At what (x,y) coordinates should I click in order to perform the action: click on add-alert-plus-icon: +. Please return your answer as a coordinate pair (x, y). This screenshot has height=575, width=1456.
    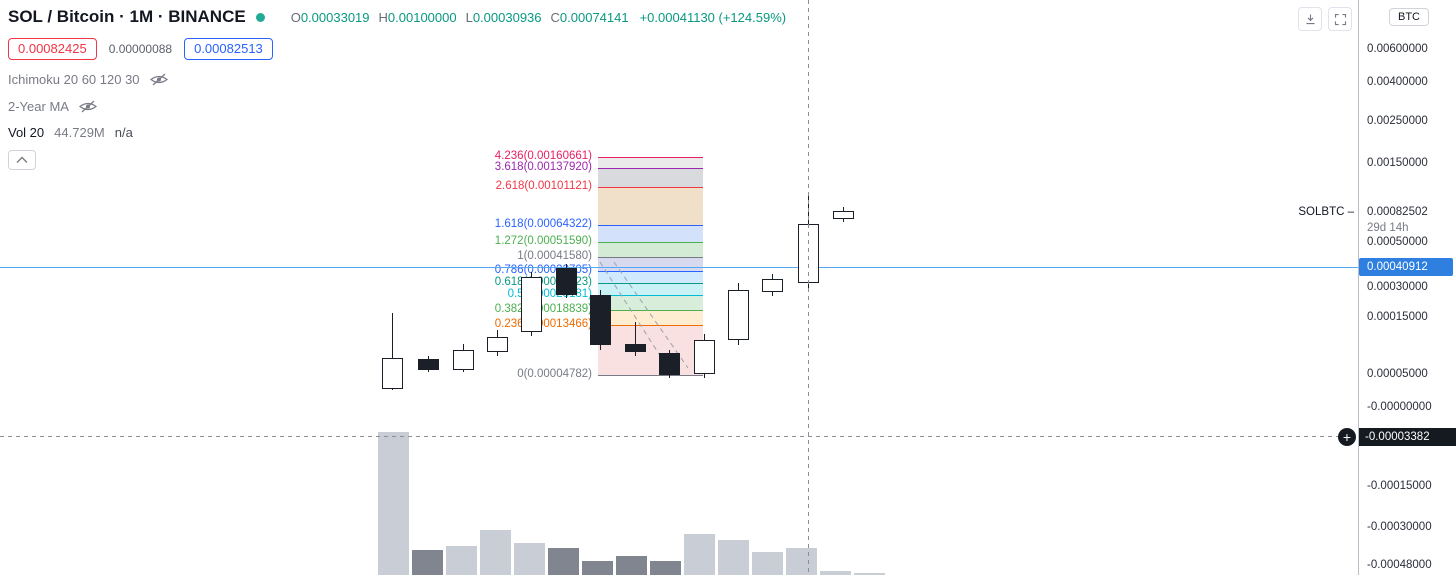
    Looking at the image, I should click on (1347, 437).